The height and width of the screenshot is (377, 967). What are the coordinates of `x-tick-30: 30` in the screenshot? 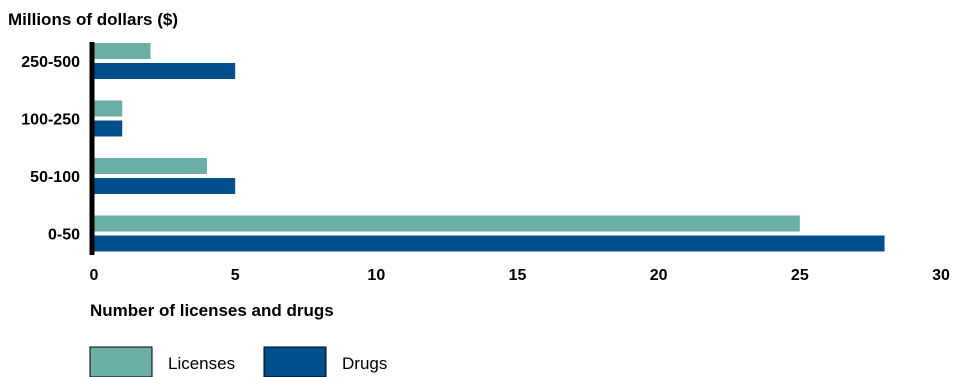 It's located at (941, 275).